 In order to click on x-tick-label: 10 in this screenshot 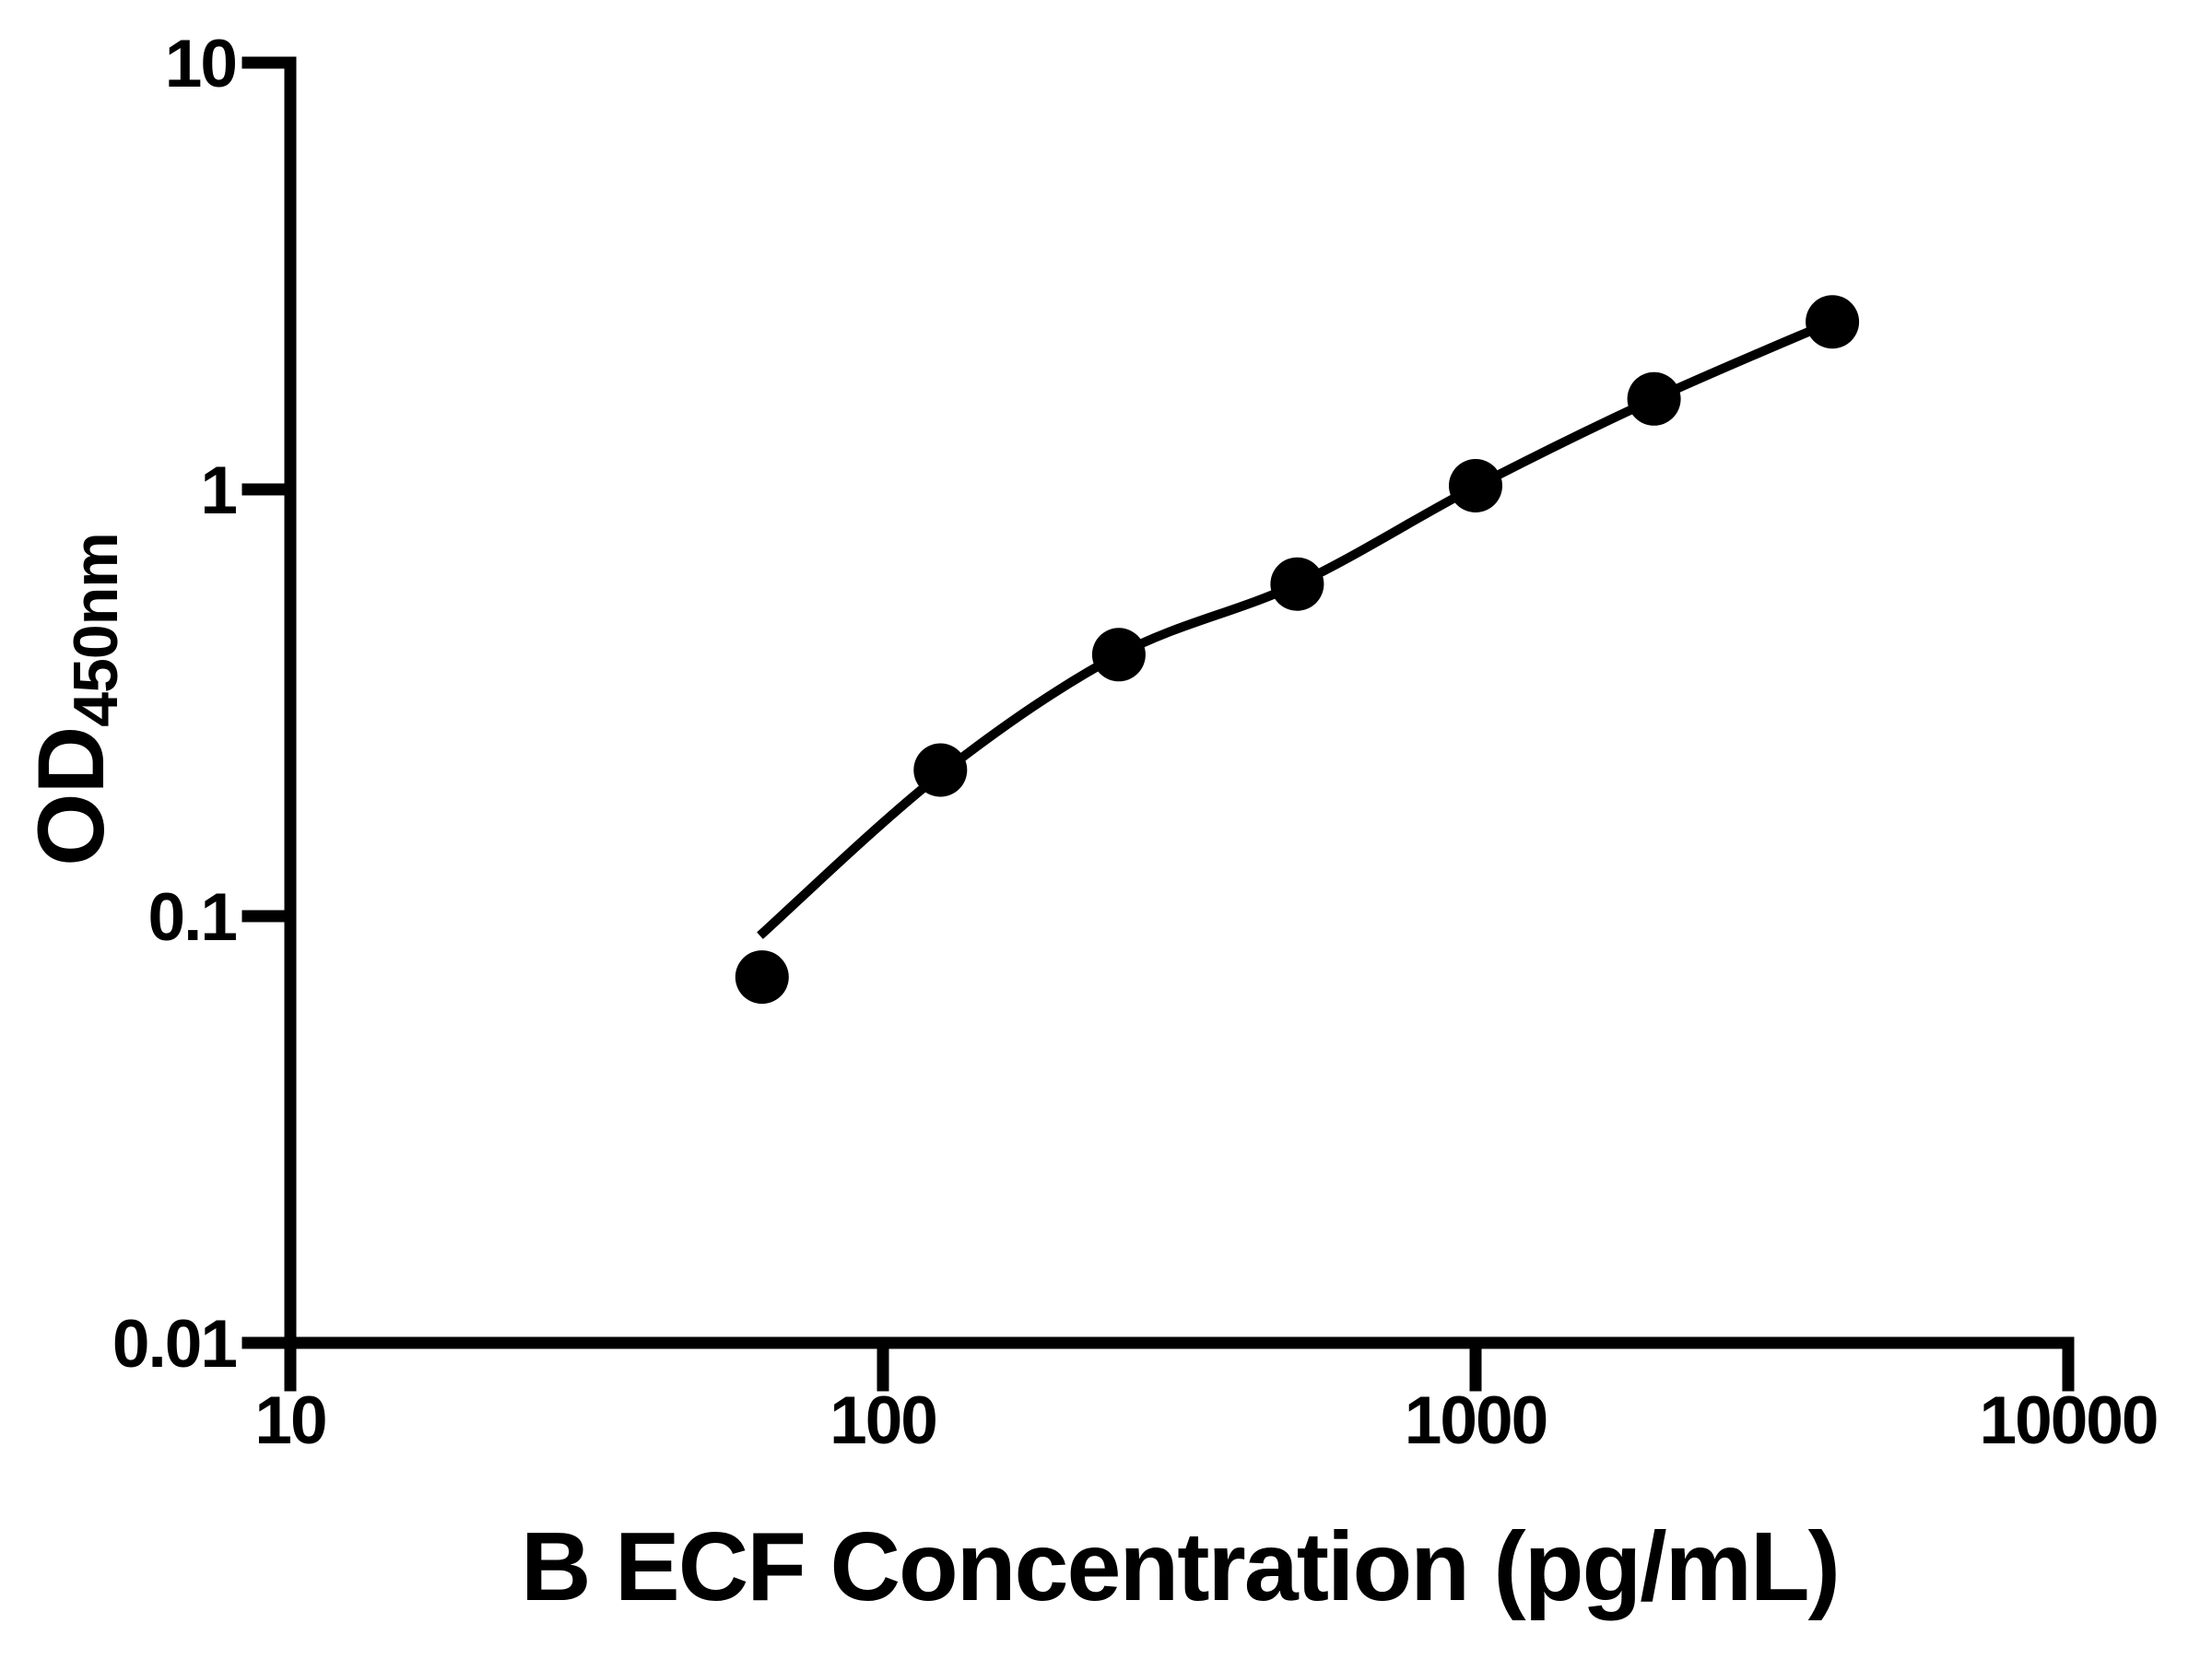, I will do `click(289, 1420)`.